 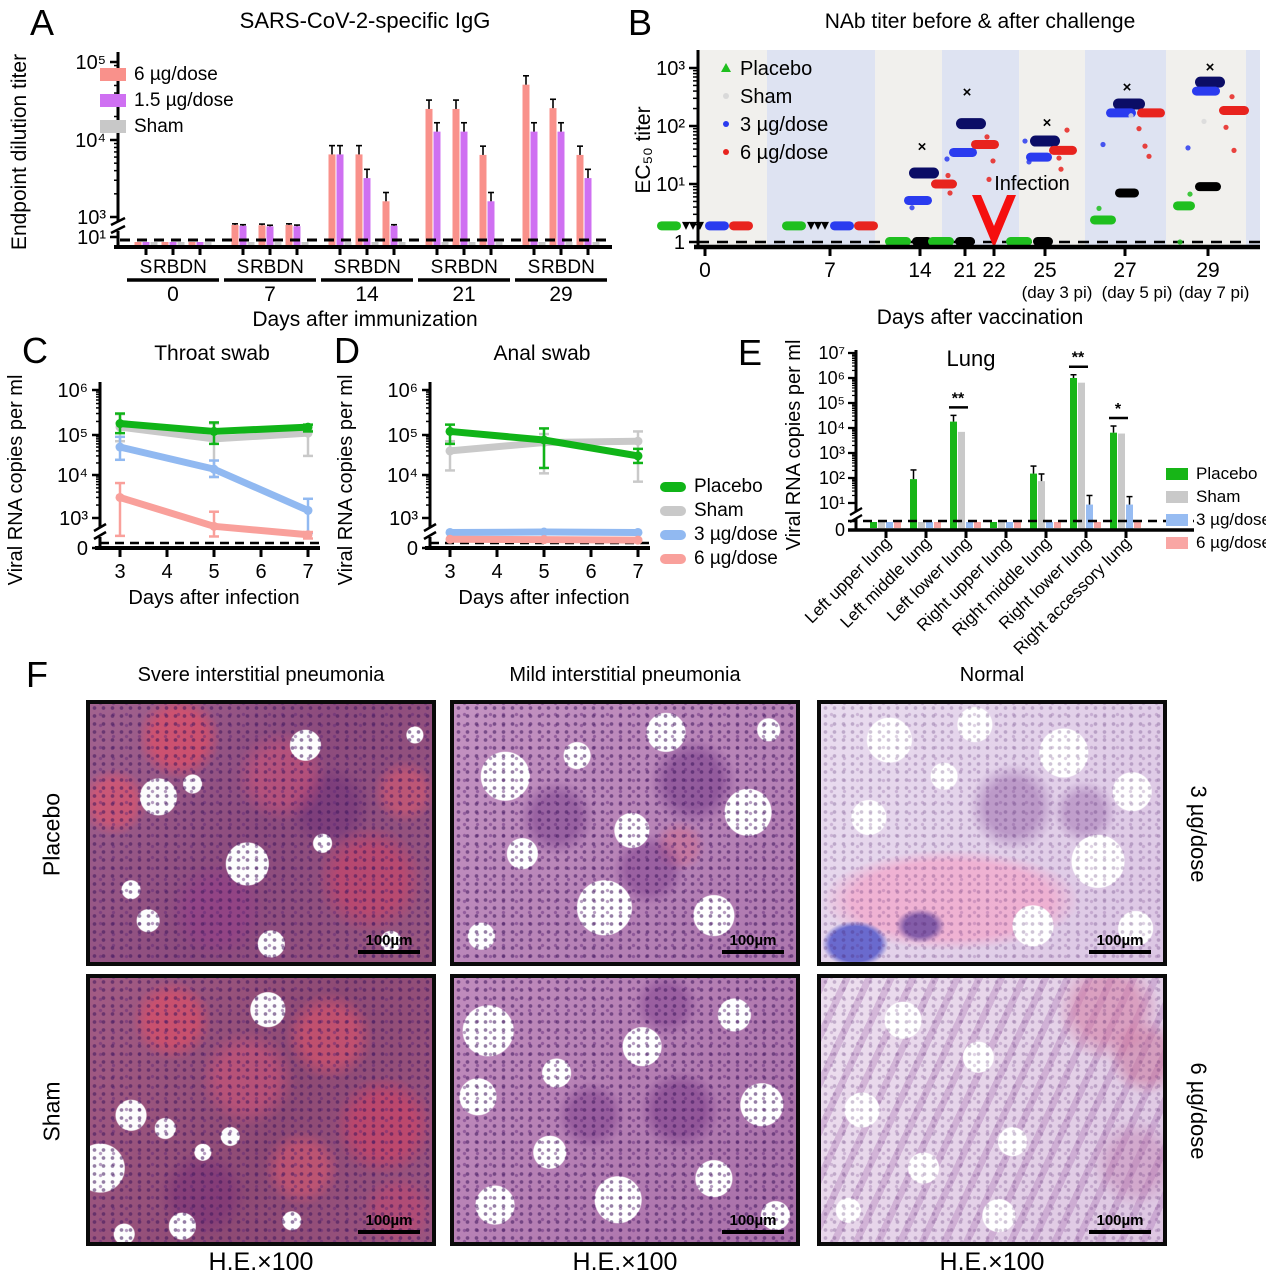 What do you see at coordinates (464, 267) in the screenshot?
I see `x-tick-antigen: RBD` at bounding box center [464, 267].